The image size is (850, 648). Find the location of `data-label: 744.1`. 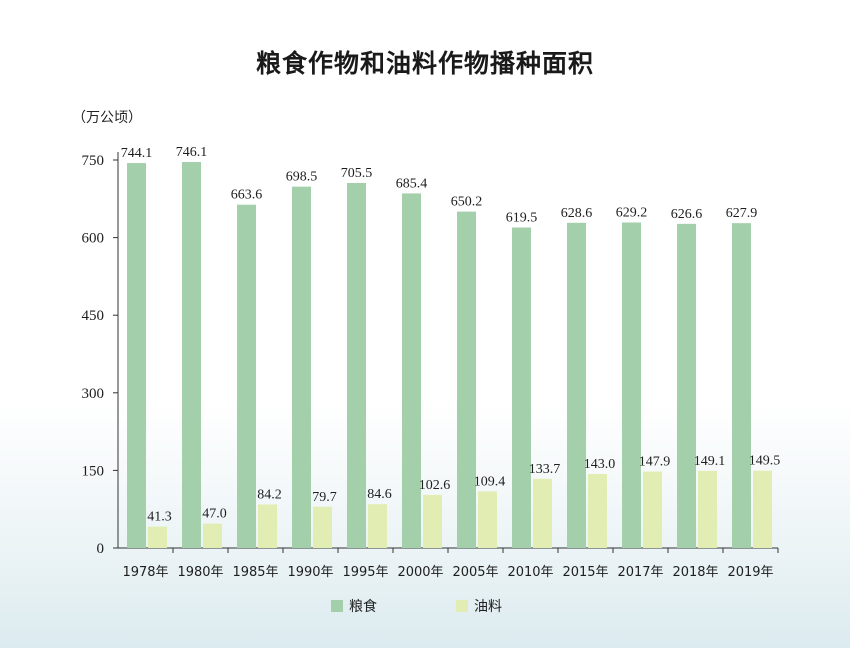

data-label: 744.1 is located at coordinates (137, 153).